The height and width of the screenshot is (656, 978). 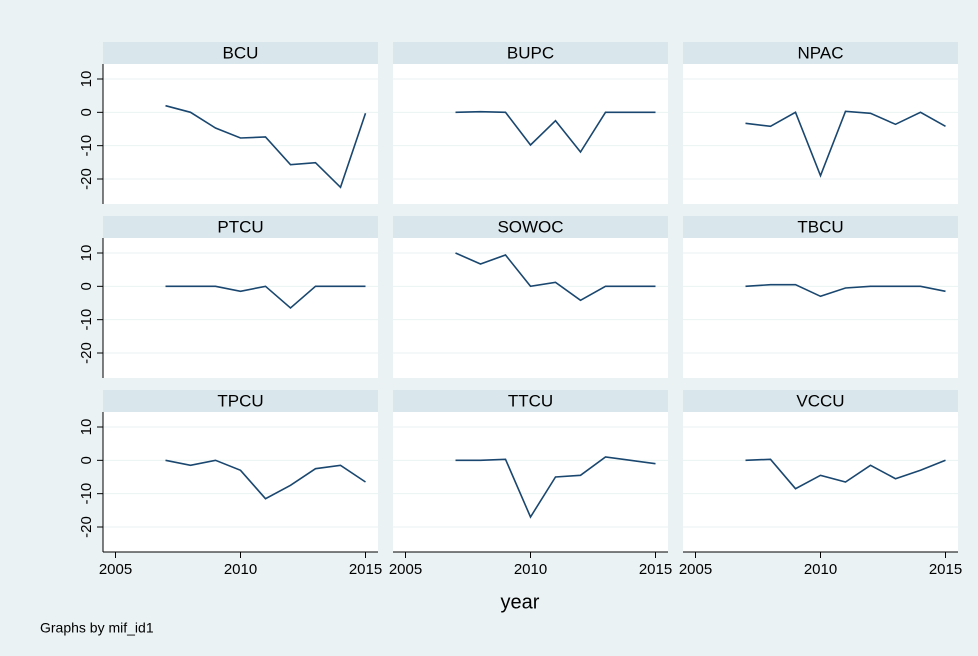 I want to click on panel-title: PTCU, so click(x=240, y=226).